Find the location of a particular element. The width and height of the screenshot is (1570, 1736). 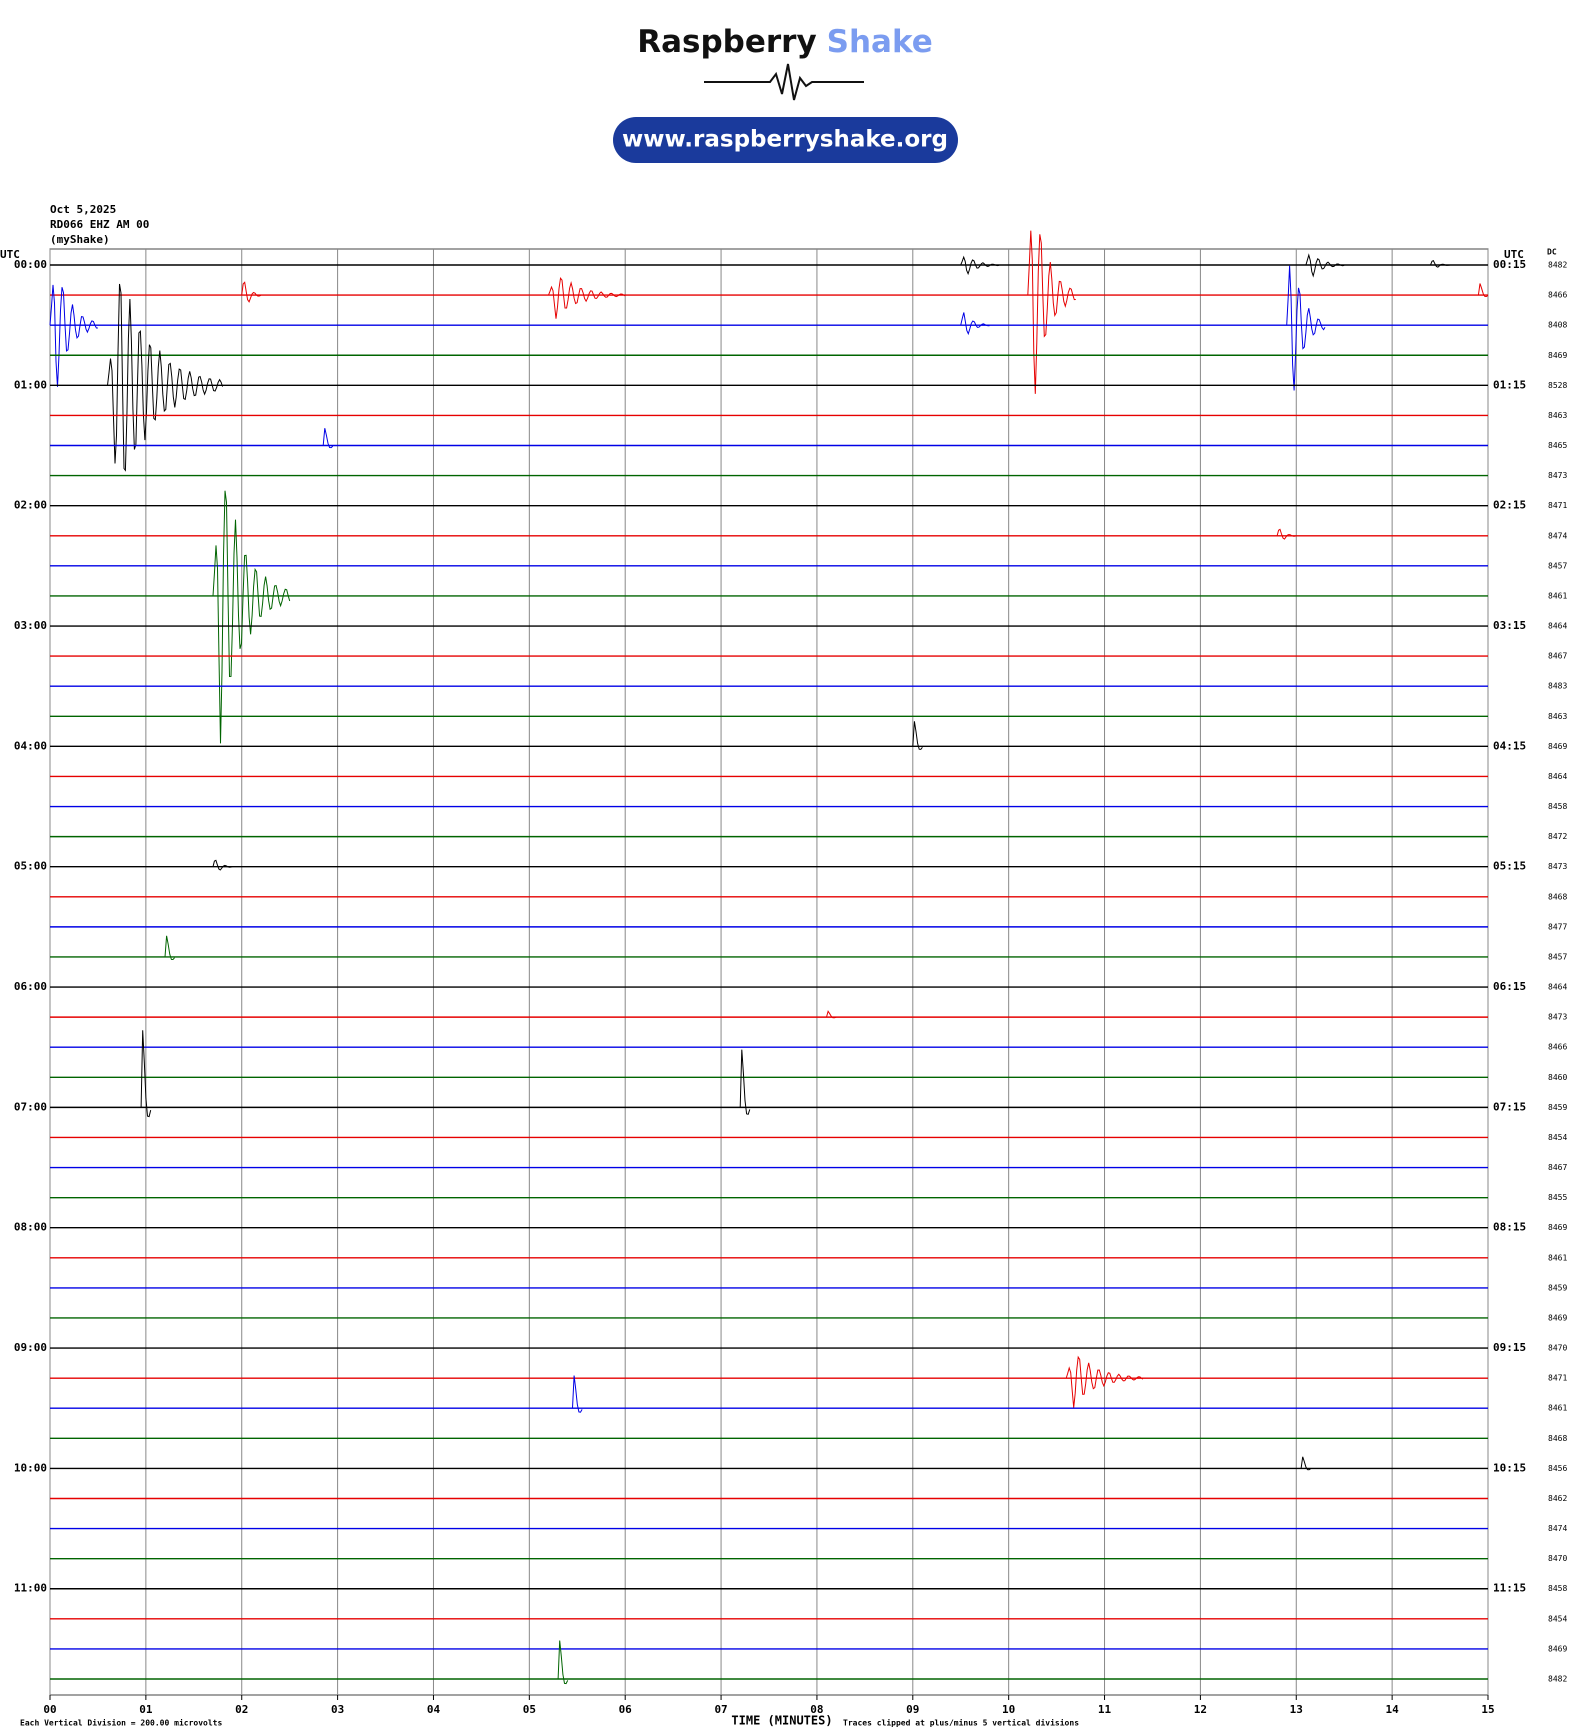

right-time-label: 07:15 is located at coordinates (1509, 1106).